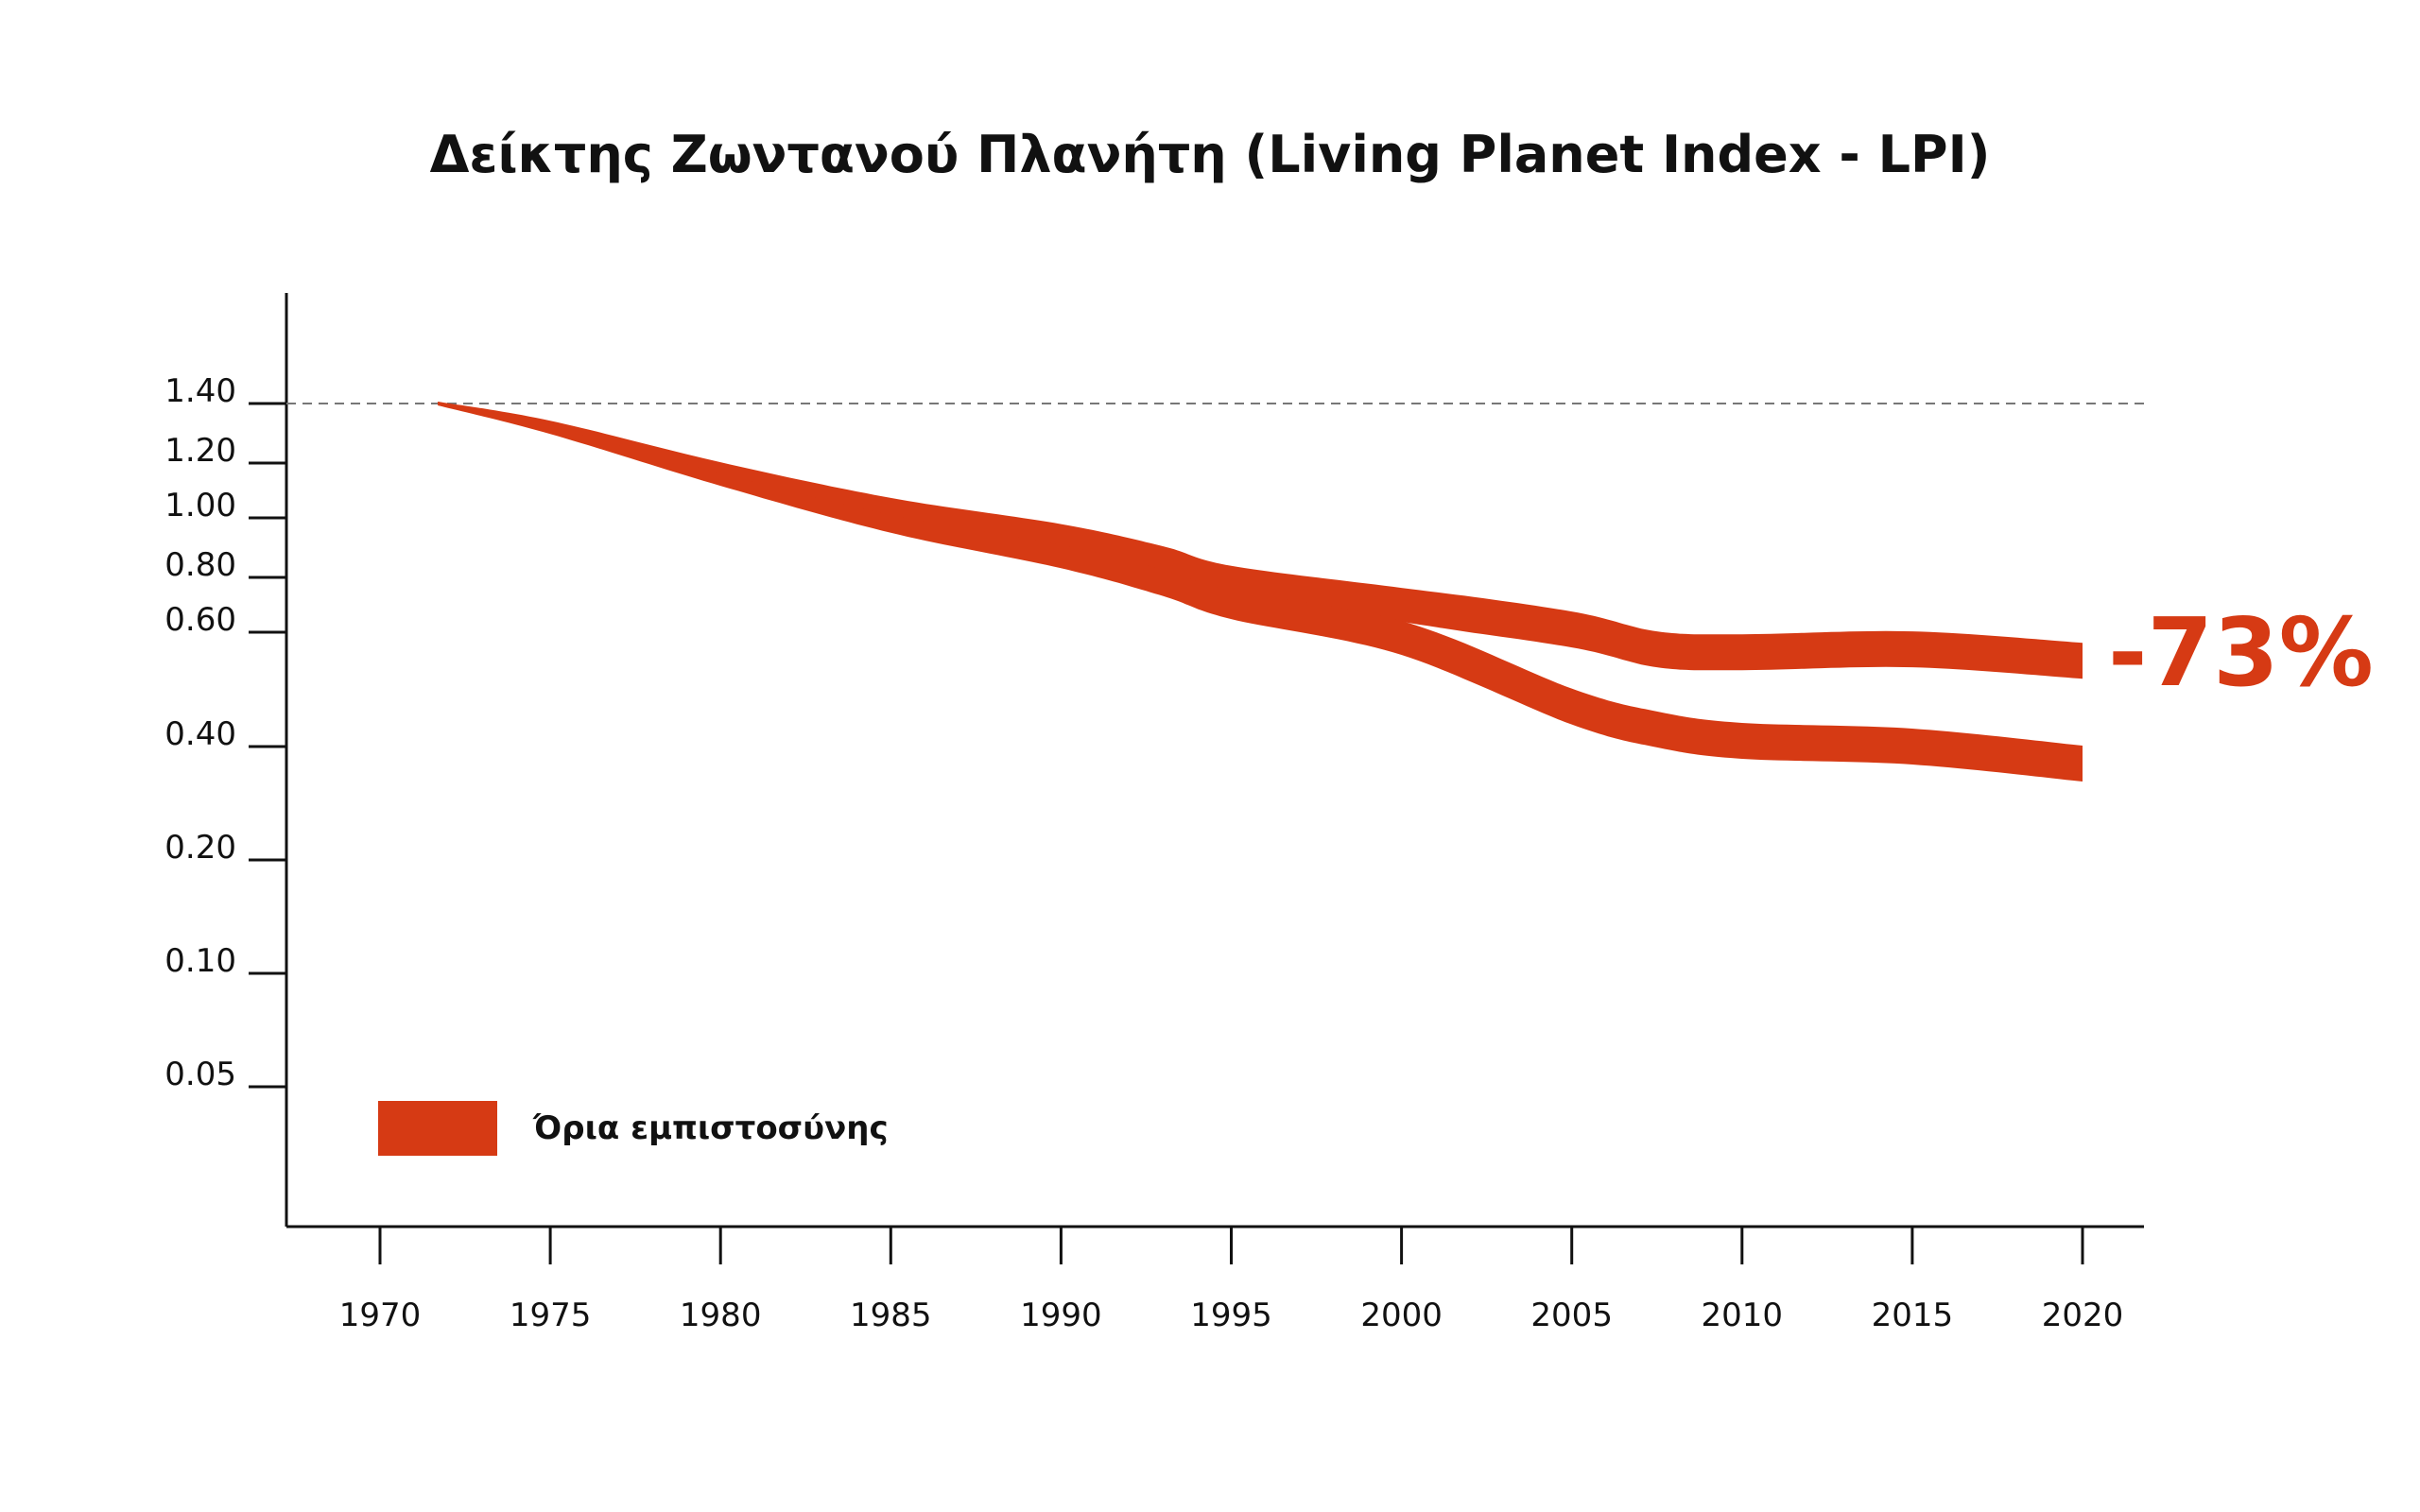 The width and height of the screenshot is (2420, 1512). Describe the element at coordinates (200, 391) in the screenshot. I see `y-tick-label: 1.40` at that location.